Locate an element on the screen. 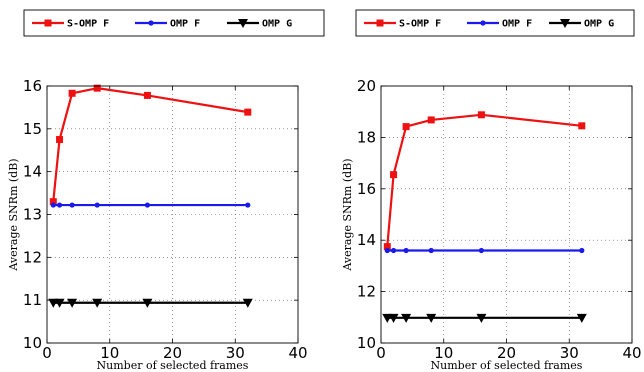 This screenshot has height=372, width=644. legend-box is located at coordinates (174, 23).